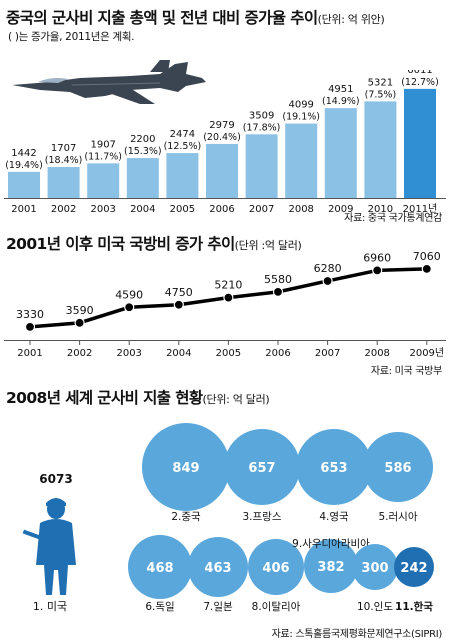  What do you see at coordinates (300, 105) in the screenshot?
I see `bar-value-label: 4099` at bounding box center [300, 105].